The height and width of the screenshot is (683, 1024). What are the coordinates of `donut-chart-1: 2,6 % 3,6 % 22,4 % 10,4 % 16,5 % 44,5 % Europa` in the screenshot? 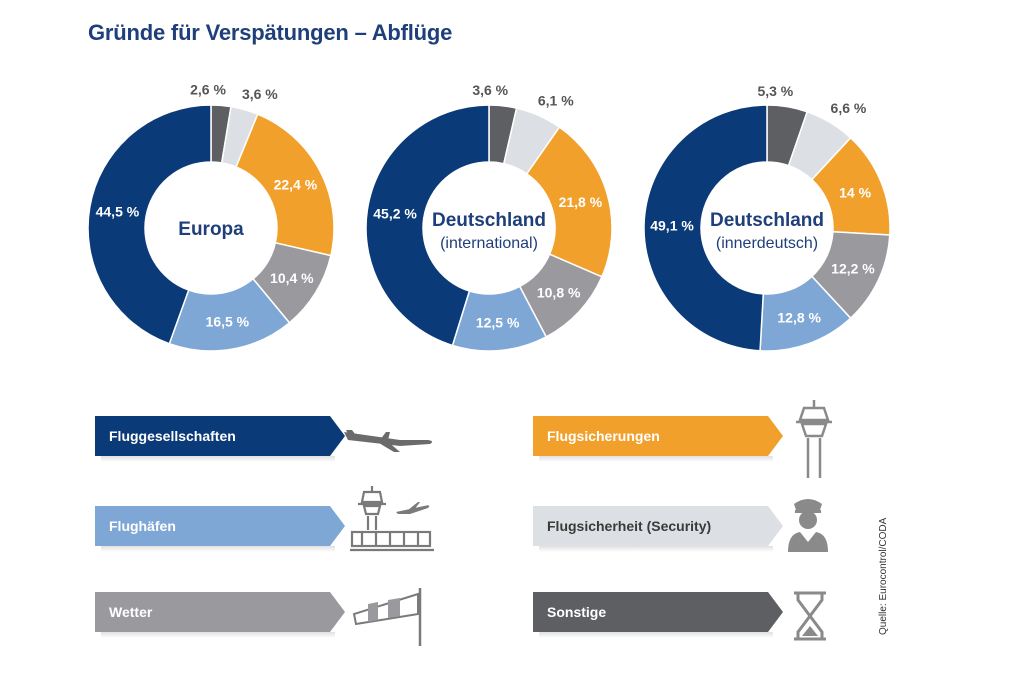 It's located at (211, 216).